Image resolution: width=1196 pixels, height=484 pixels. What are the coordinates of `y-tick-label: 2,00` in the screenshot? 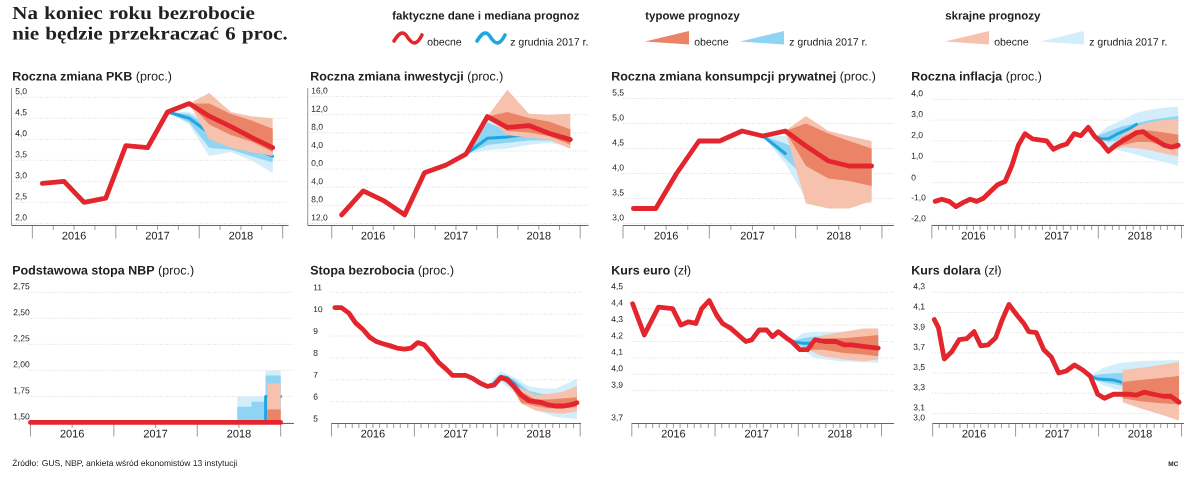 It's located at (21, 365).